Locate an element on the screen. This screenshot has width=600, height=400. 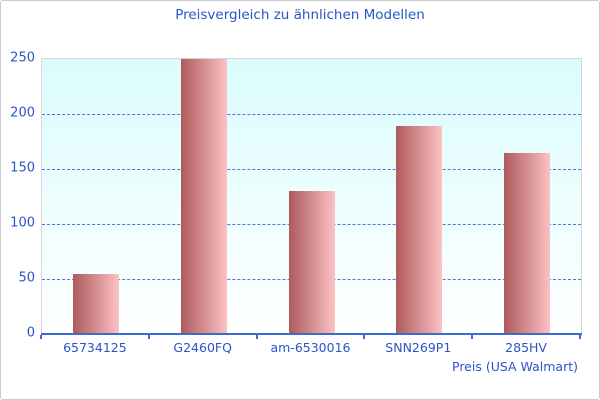
y-tick-label-150: 150 is located at coordinates (22, 168).